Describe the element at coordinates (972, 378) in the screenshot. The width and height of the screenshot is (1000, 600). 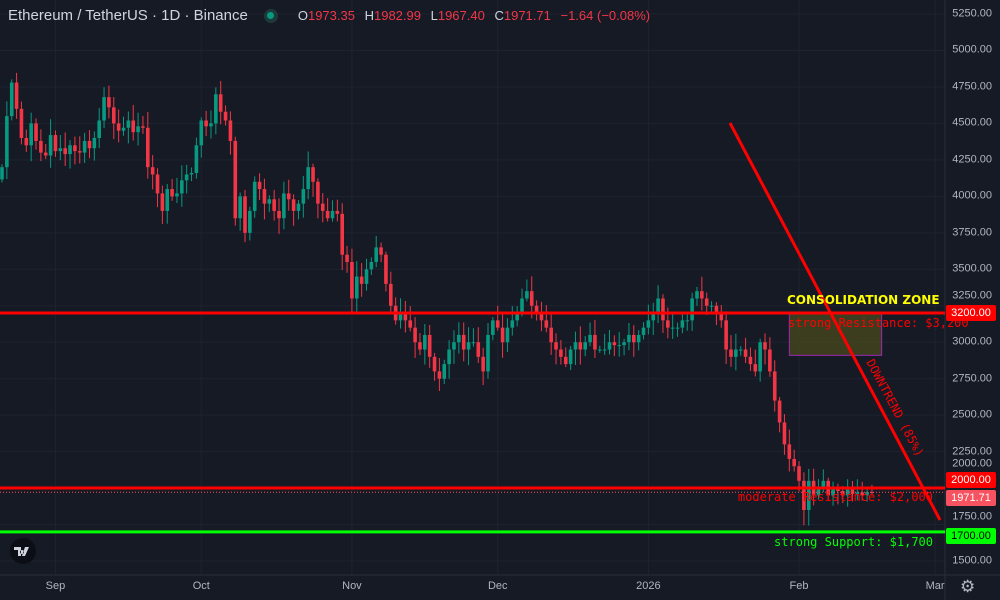
I see `price-tick: 2750.00` at that location.